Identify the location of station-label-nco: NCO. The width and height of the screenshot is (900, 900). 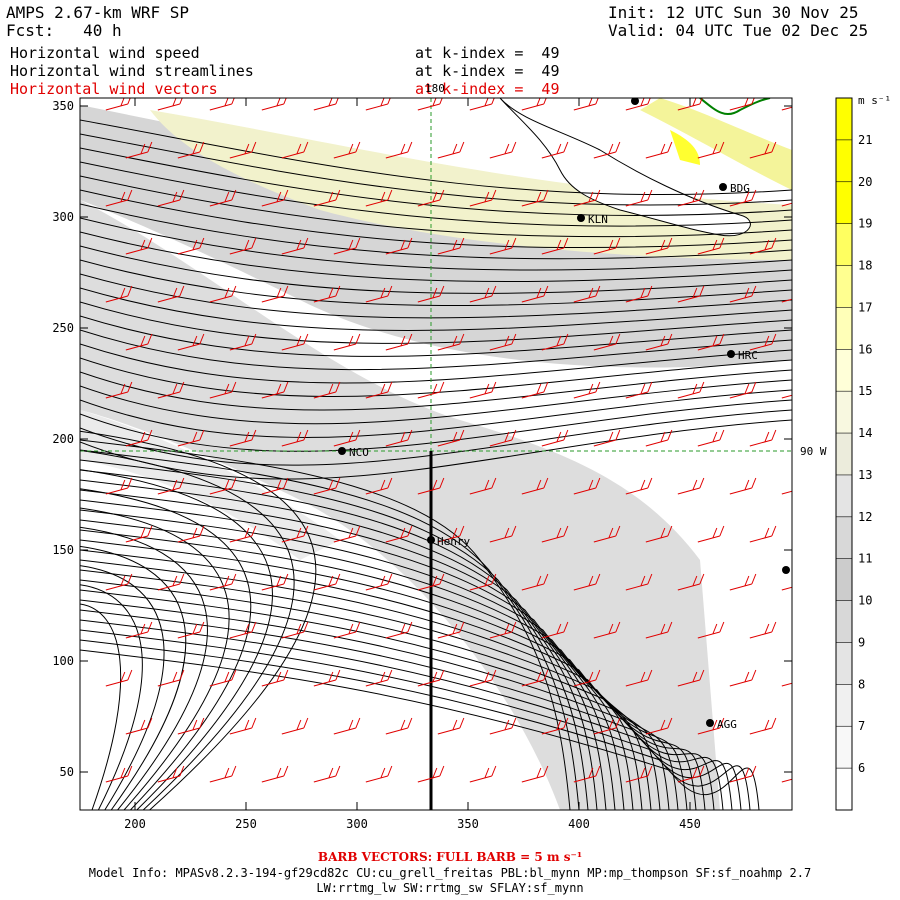
(359, 452).